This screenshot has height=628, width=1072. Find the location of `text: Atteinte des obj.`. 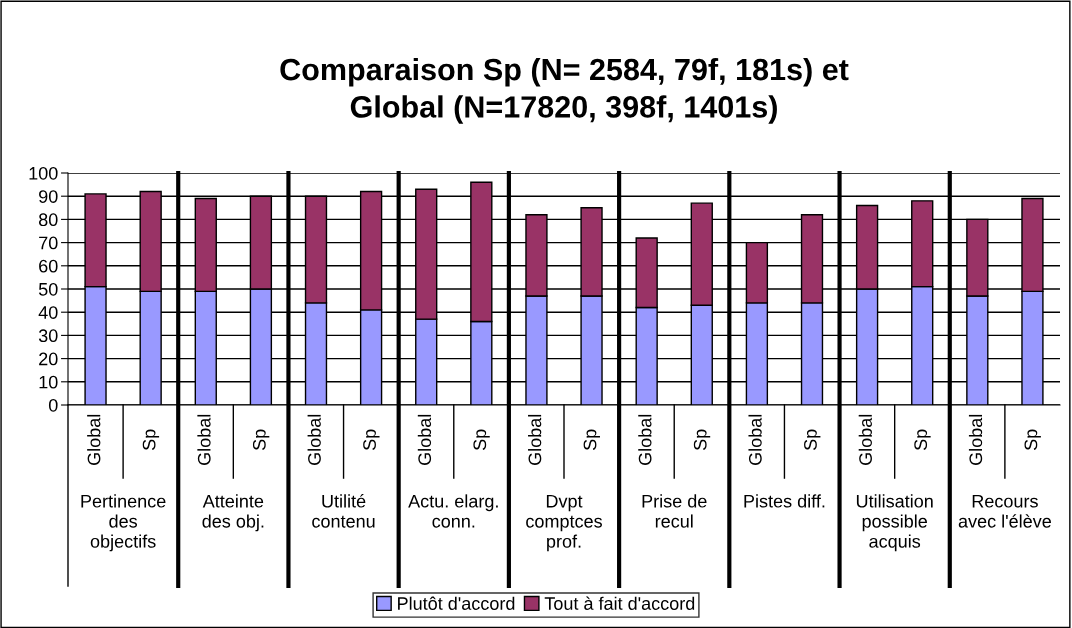

text: Atteinte des obj. is located at coordinates (233, 513).